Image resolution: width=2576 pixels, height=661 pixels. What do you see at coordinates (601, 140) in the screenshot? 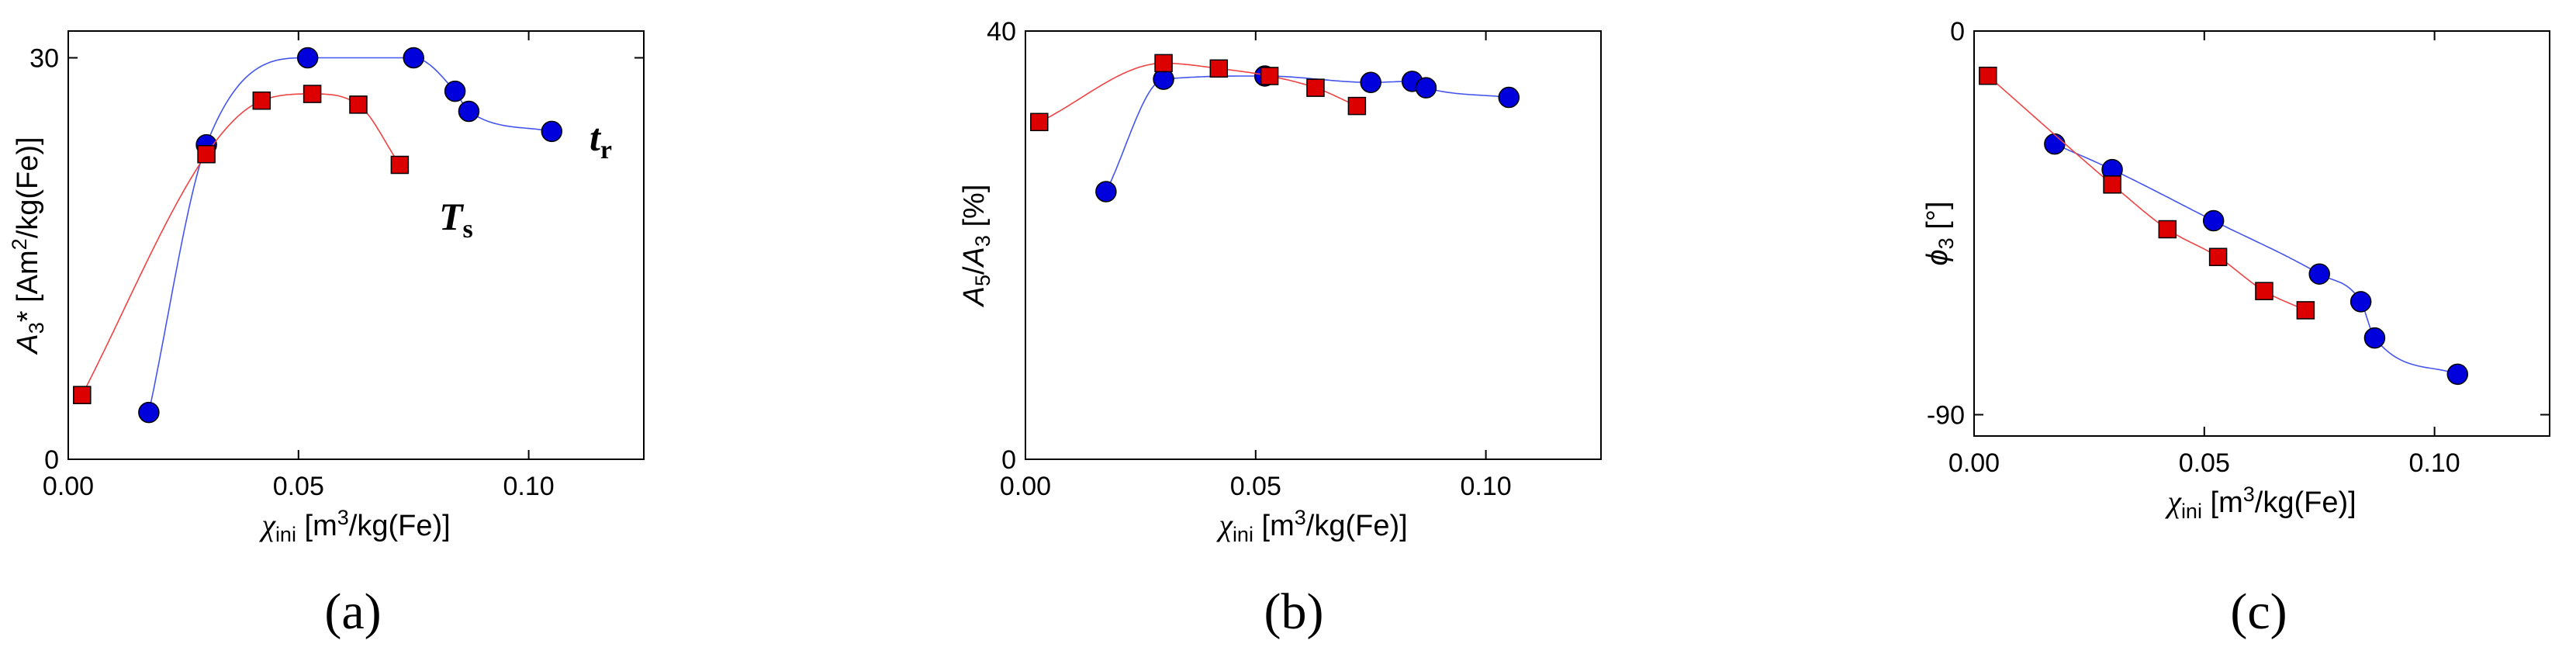
I see `series-label-tr: tr` at bounding box center [601, 140].